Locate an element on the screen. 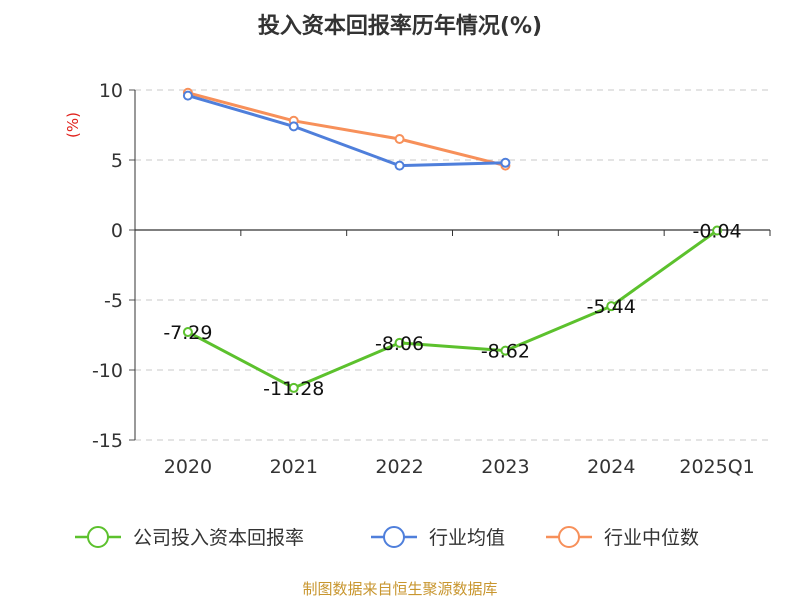 This screenshot has height=600, width=800. legend-item: 行业中位数 is located at coordinates (622, 537).